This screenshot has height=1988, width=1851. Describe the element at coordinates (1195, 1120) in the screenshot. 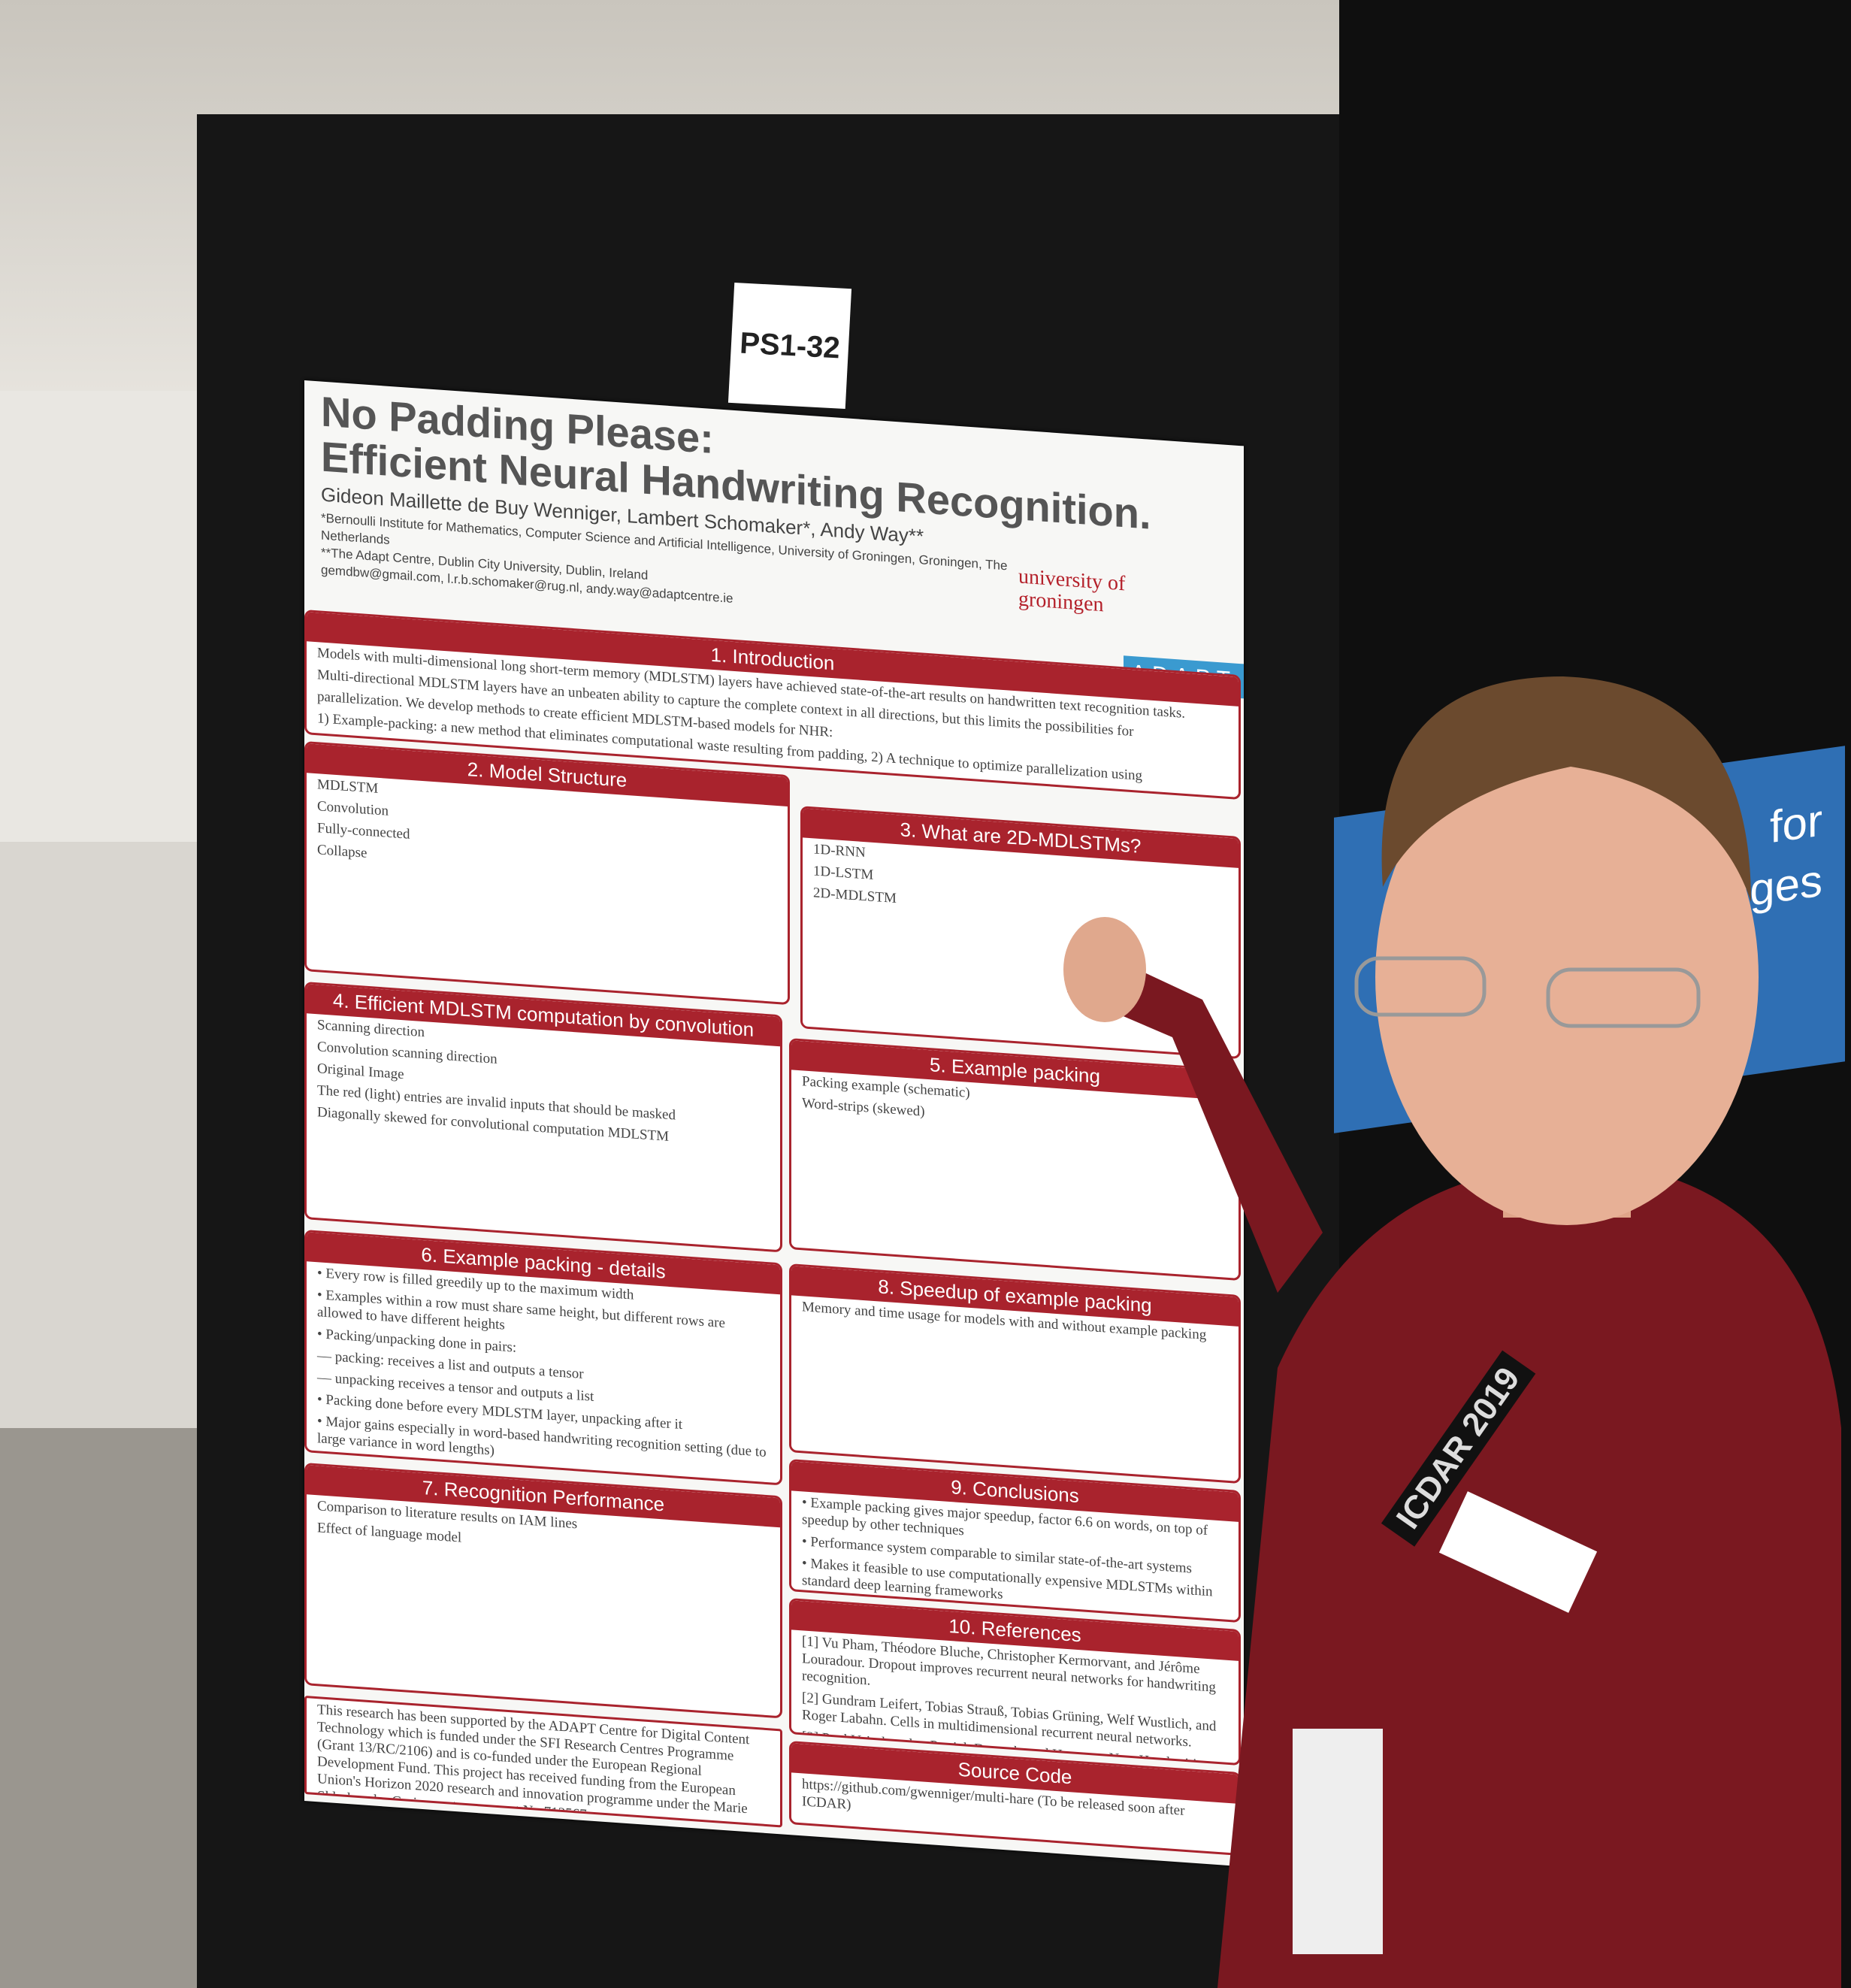

I see `arm` at that location.